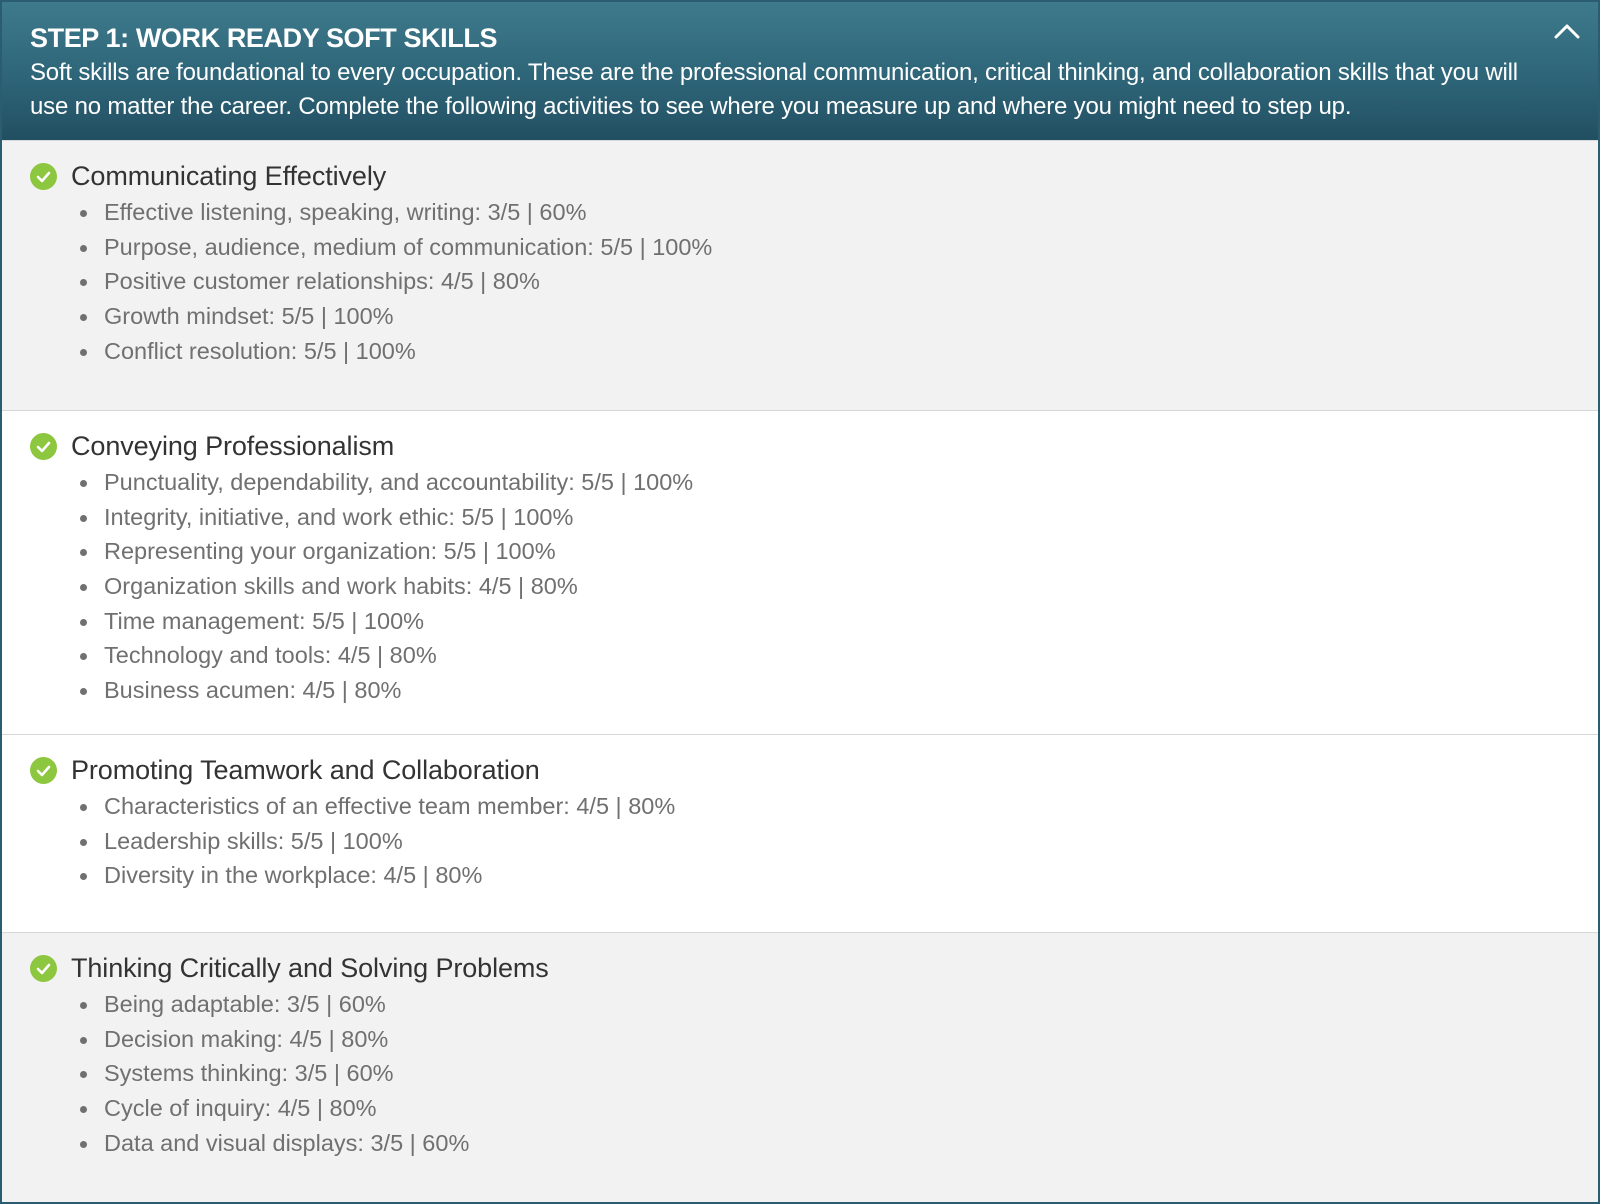 This screenshot has height=1204, width=1600. I want to click on section-header: Communicating Effectively, so click(208, 176).